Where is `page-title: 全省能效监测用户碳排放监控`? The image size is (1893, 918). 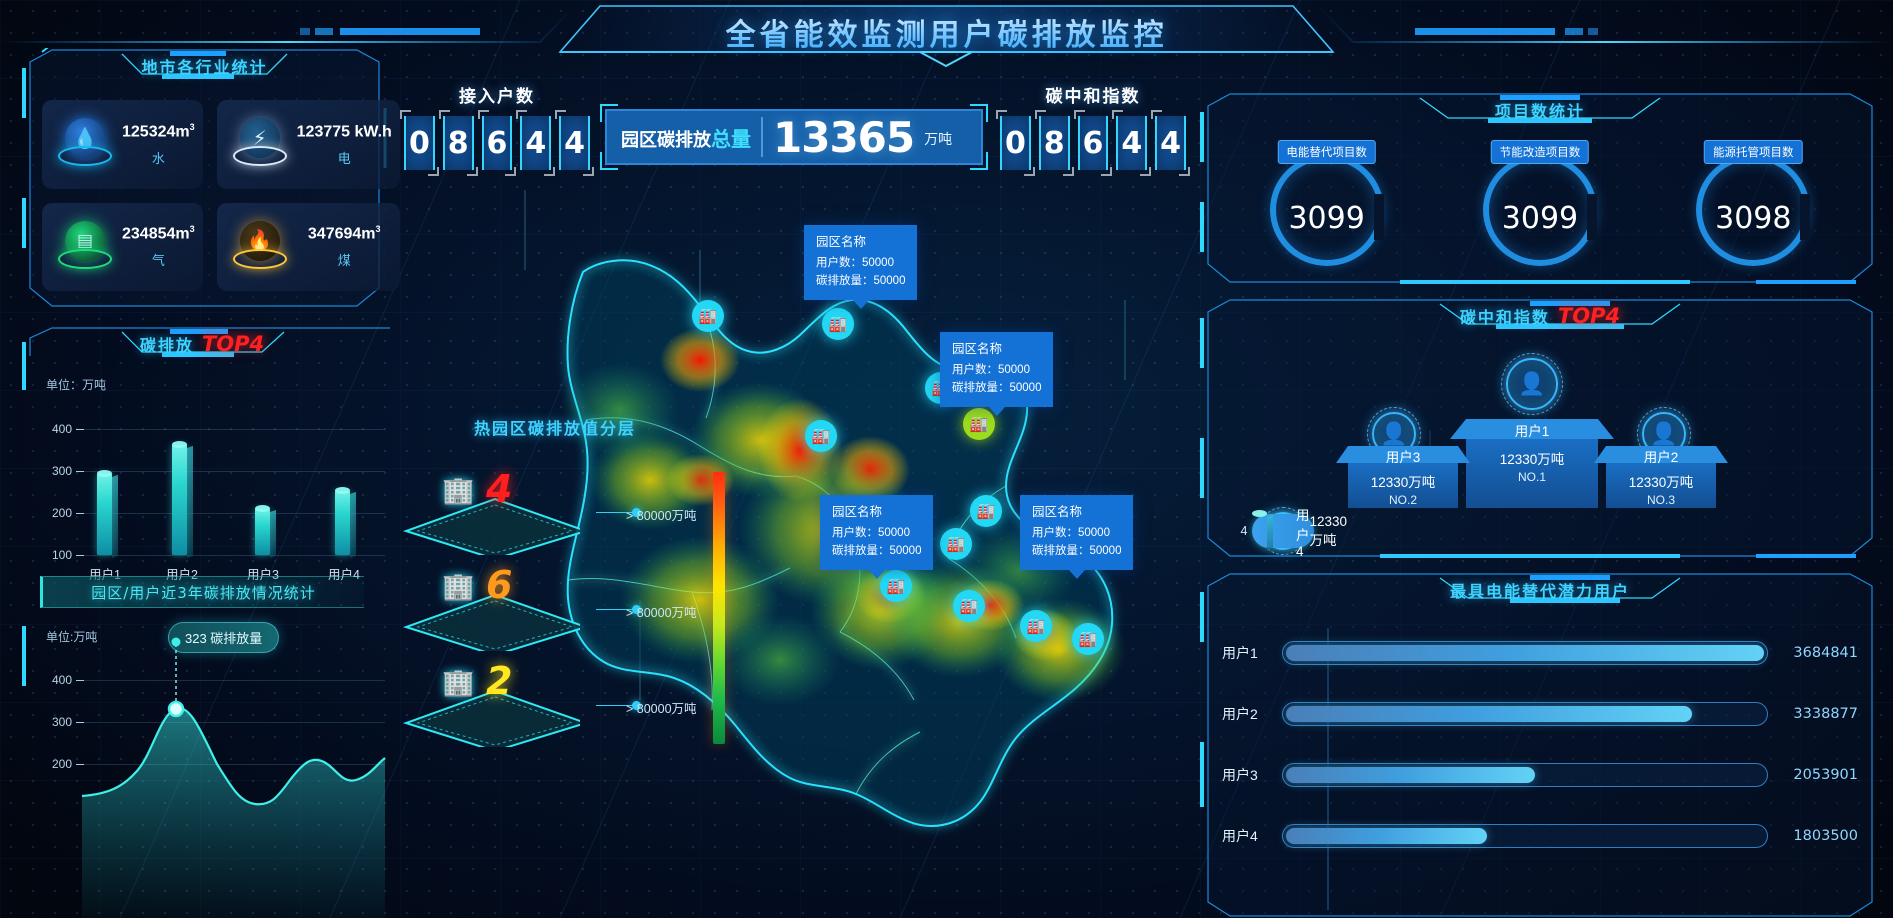
page-title: 全省能效监测用户碳排放监控 is located at coordinates (947, 32).